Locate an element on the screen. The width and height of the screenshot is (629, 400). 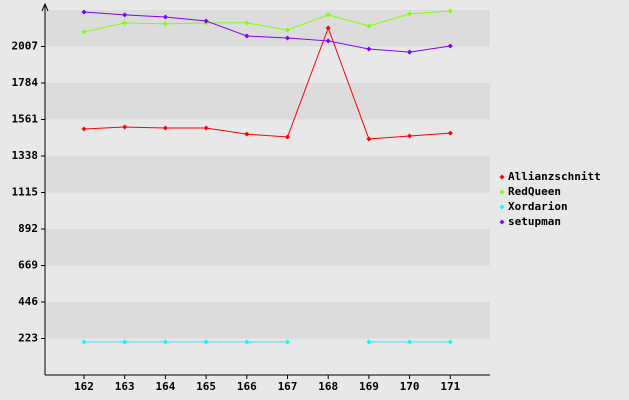
x-tick-label: 164 is located at coordinates (165, 386).